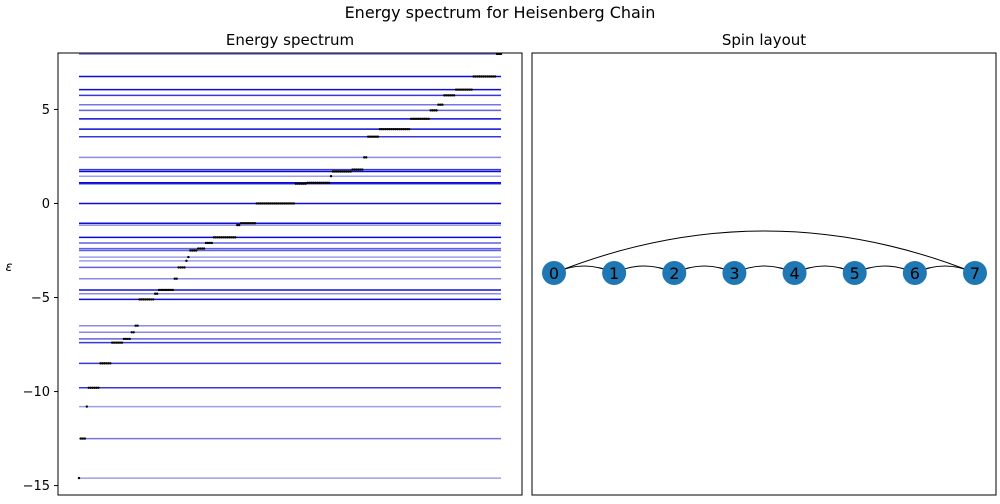 This screenshot has width=1000, height=504. I want to click on graph-node-label-1: 1, so click(614, 273).